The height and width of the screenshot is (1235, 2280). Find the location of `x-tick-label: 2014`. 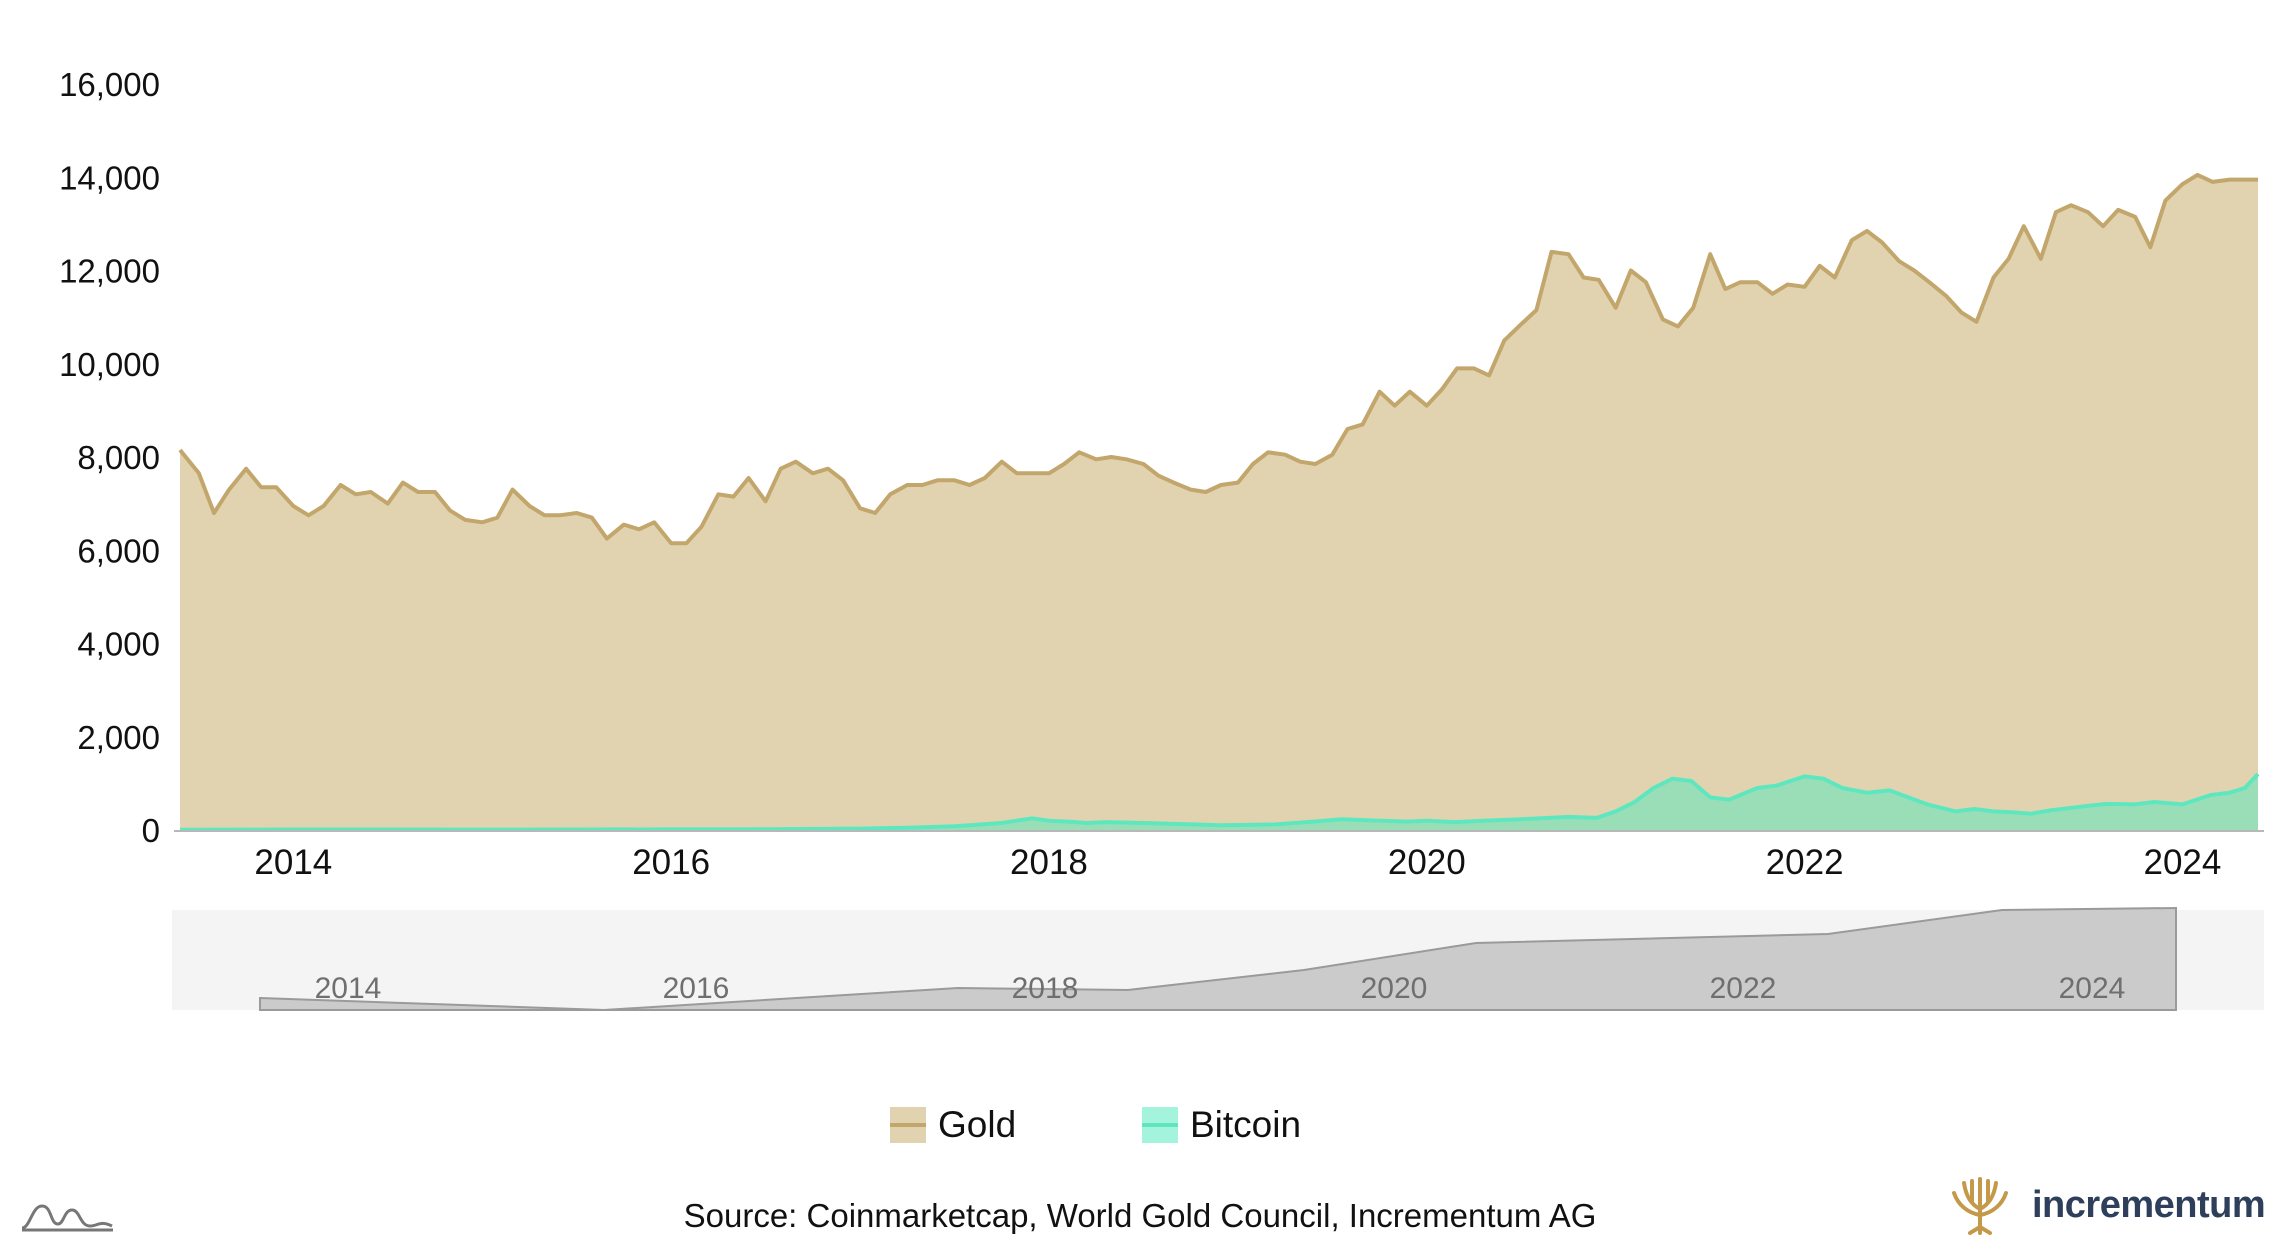

x-tick-label: 2014 is located at coordinates (293, 862).